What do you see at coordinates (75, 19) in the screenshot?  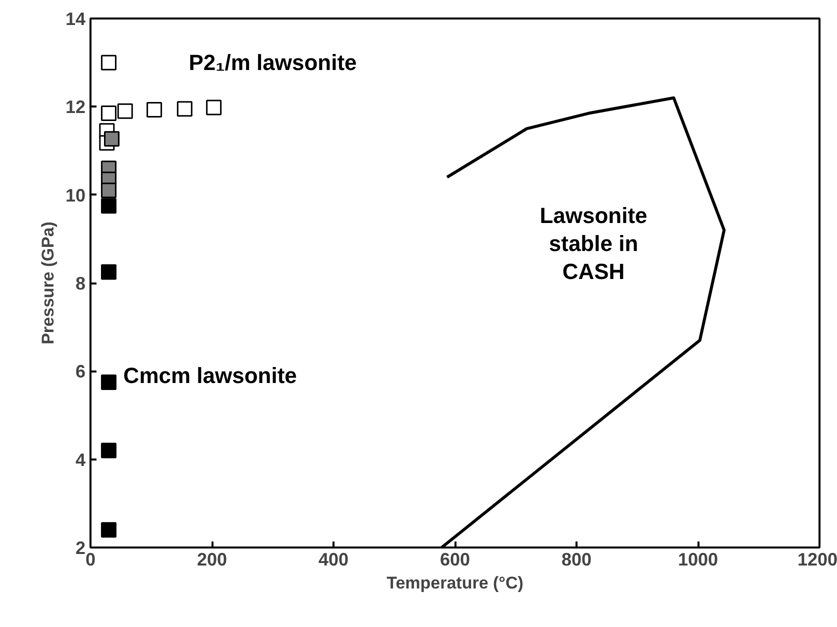 I see `y-tick-label: 14` at bounding box center [75, 19].